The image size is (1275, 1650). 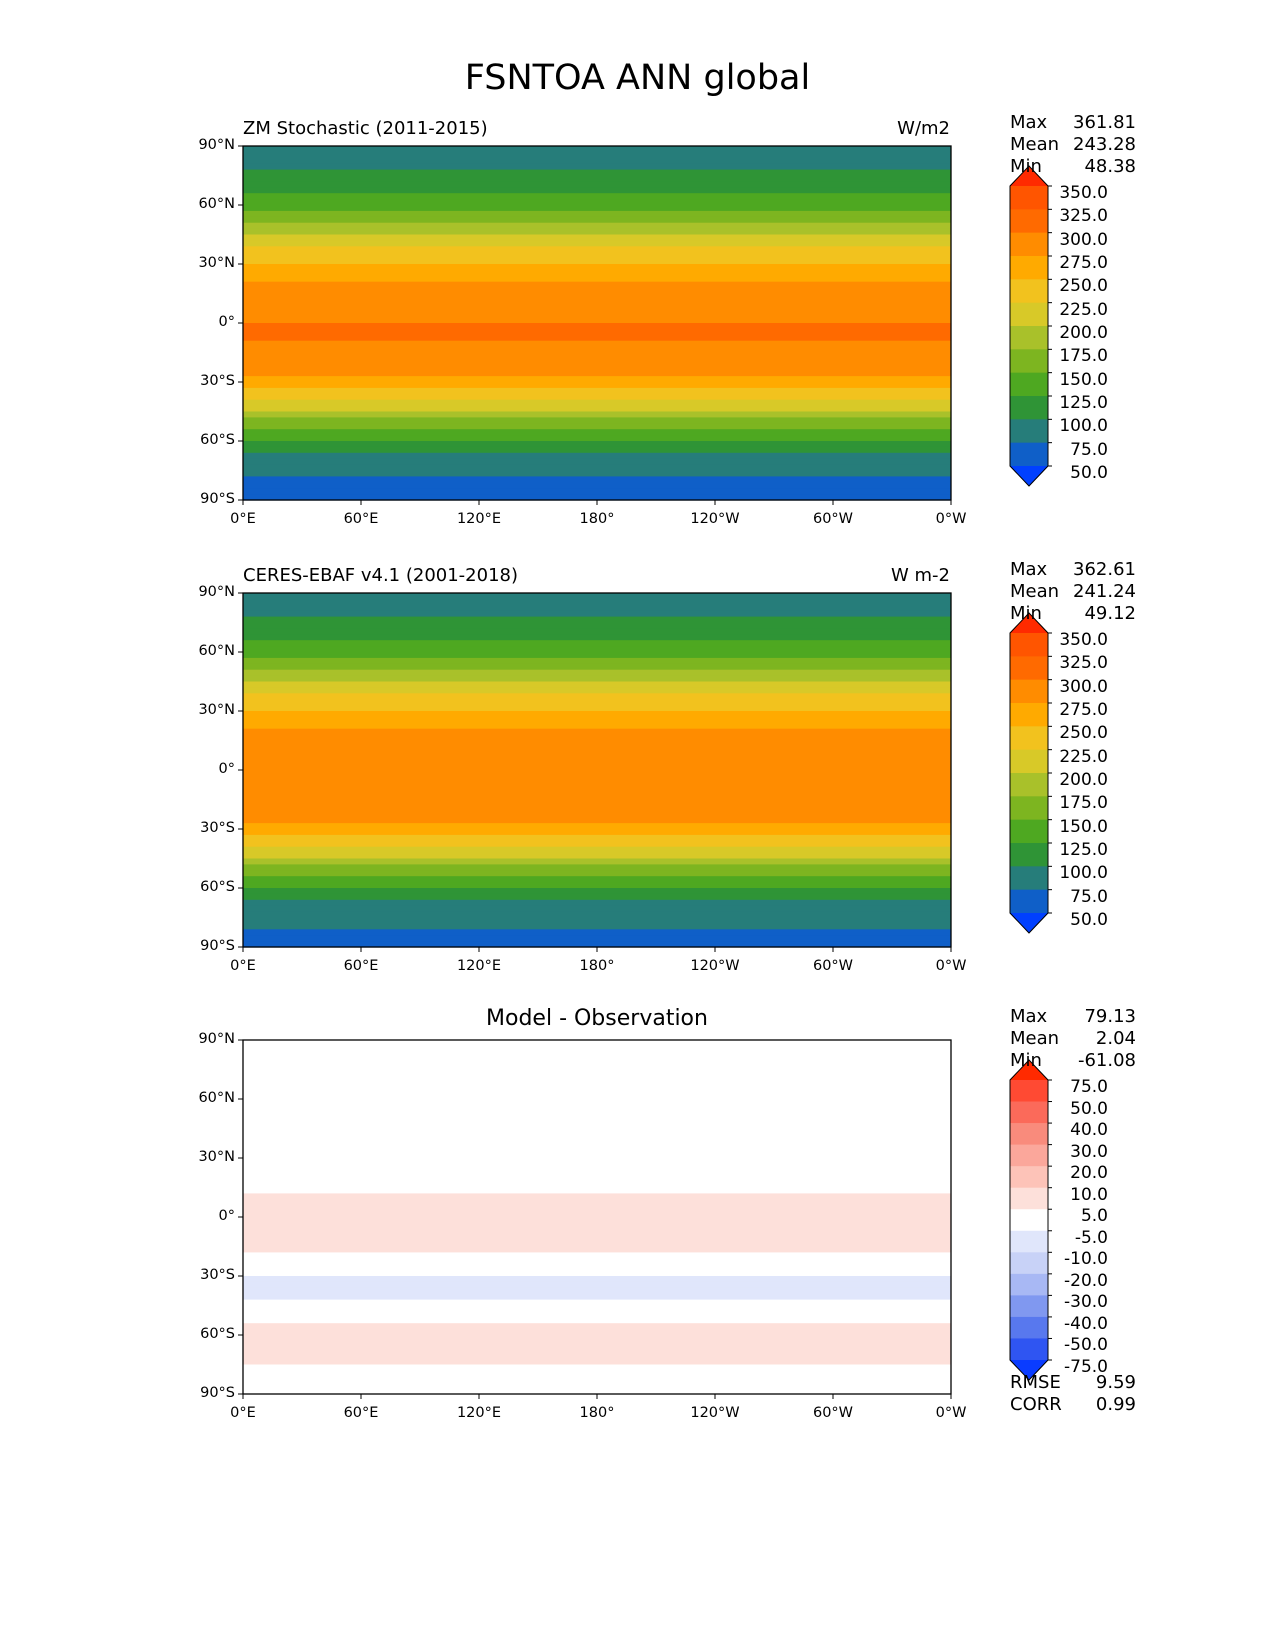 I want to click on map-plot, so click(x=645, y=772).